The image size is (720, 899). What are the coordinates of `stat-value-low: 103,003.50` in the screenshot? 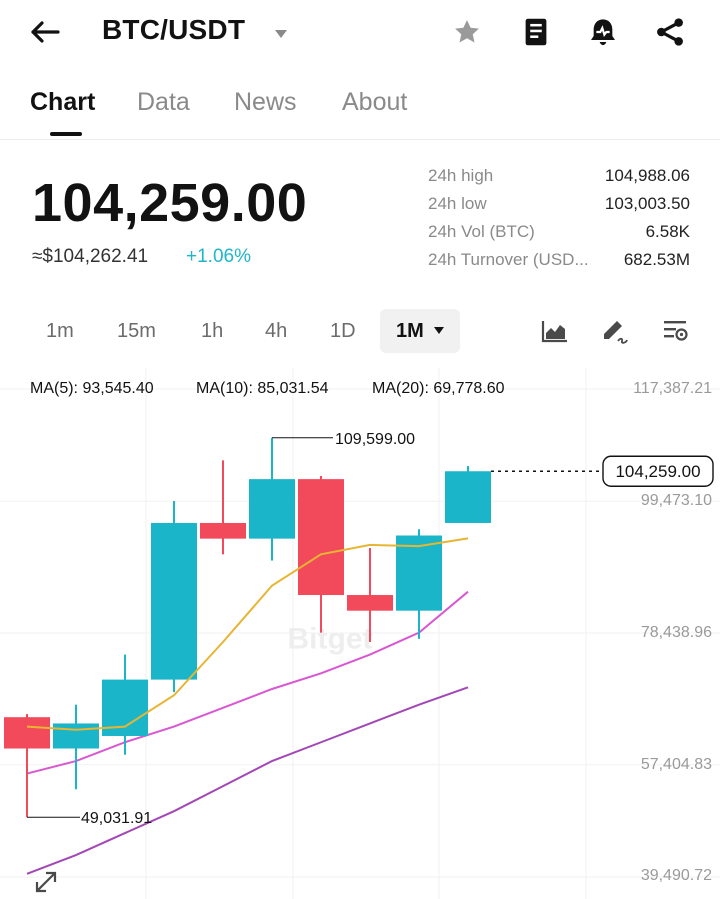 It's located at (647, 203).